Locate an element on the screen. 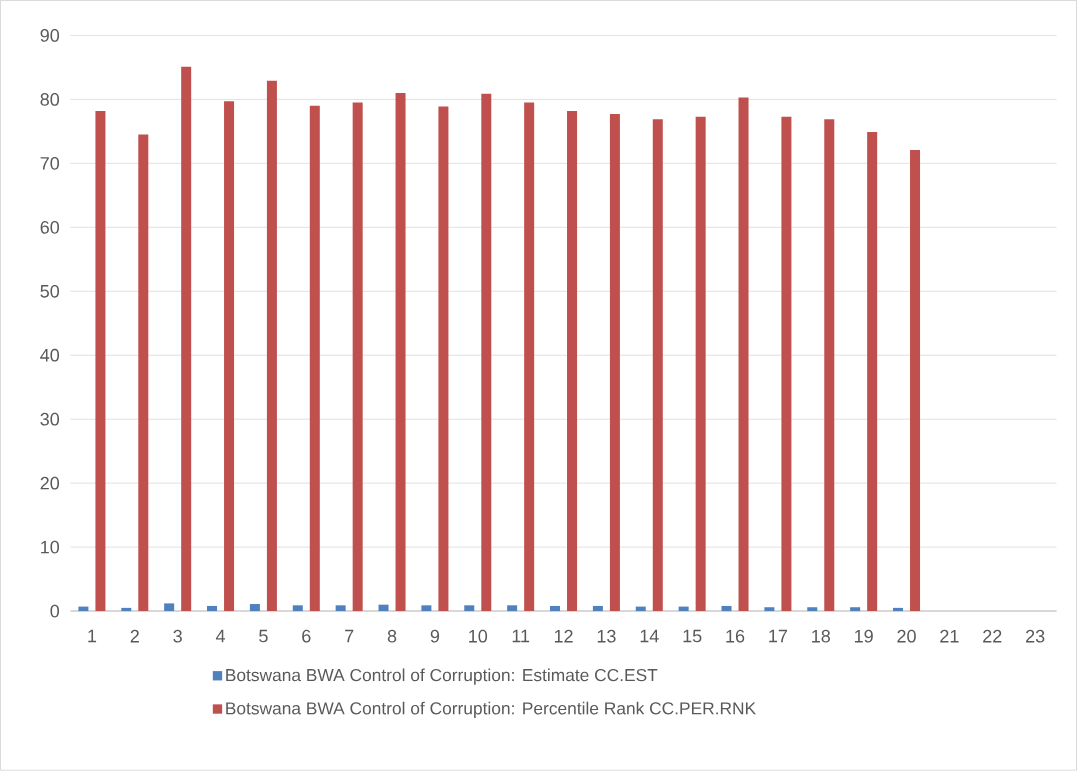  x-tick-label: 1 is located at coordinates (92, 636).